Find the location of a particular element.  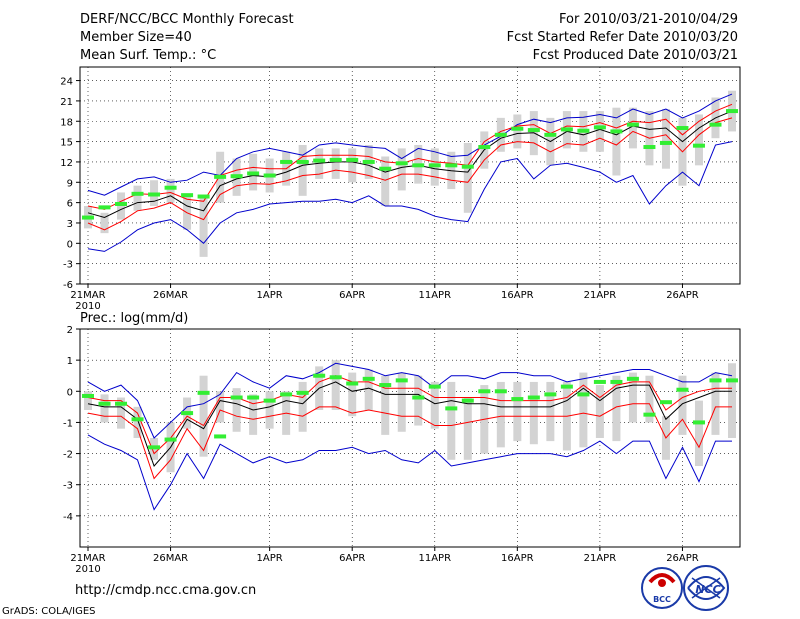

temp-series-ensemble-mean is located at coordinates (410, 164).